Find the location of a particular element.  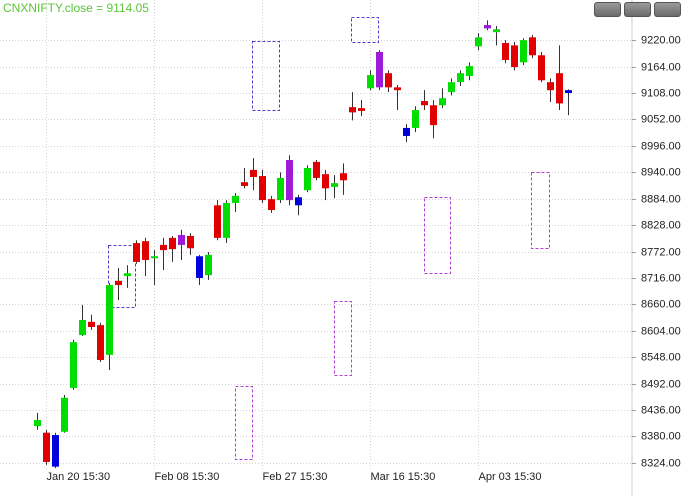

x-tick-label: Jan 20 15:30 is located at coordinates (79, 477).